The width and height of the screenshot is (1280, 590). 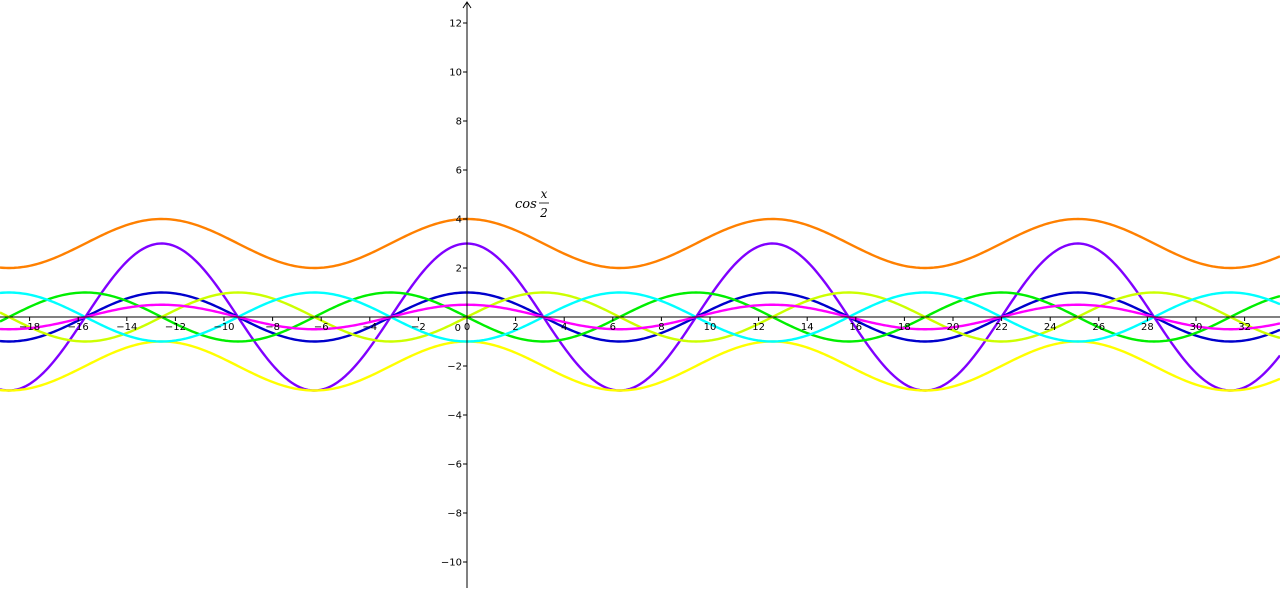 I want to click on origin-label: 0, so click(x=458, y=328).